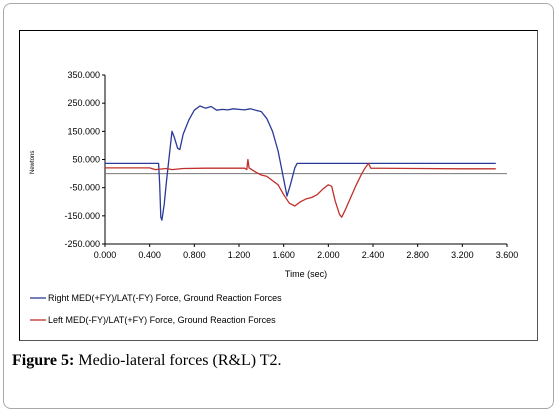 The image size is (558, 413). What do you see at coordinates (83, 131) in the screenshot?
I see `y-tick-label: 150.000` at bounding box center [83, 131].